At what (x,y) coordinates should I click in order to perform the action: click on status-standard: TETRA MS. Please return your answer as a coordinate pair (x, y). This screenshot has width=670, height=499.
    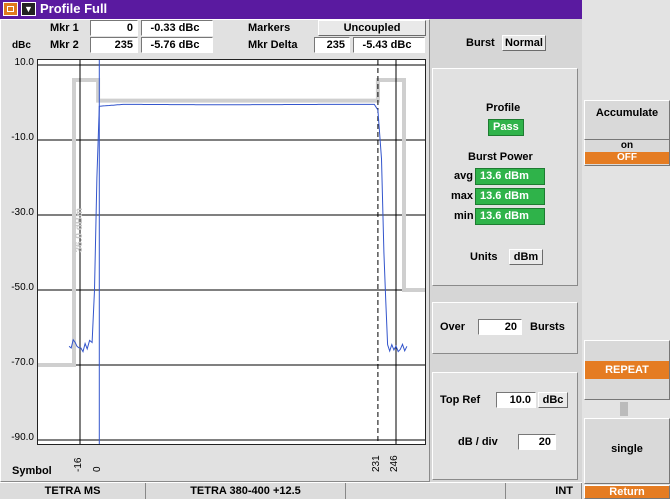
    Looking at the image, I should click on (73, 491).